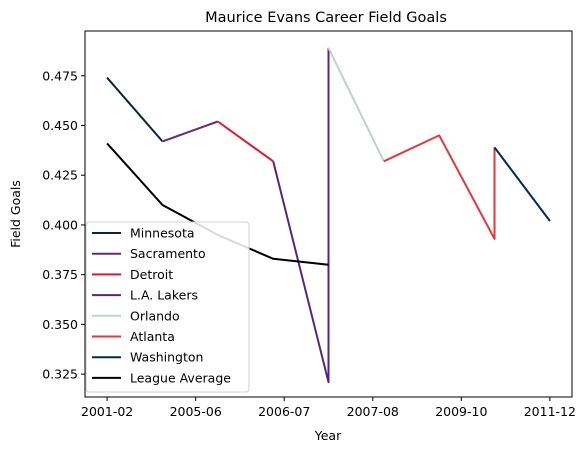 The width and height of the screenshot is (588, 453). Describe the element at coordinates (155, 315) in the screenshot. I see `legend-label: Orlando` at that location.